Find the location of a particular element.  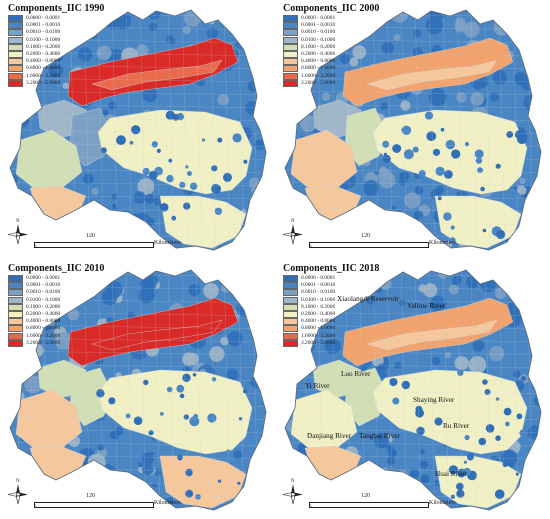

panel-title: Components_IIC 1990 is located at coordinates (56, 8).